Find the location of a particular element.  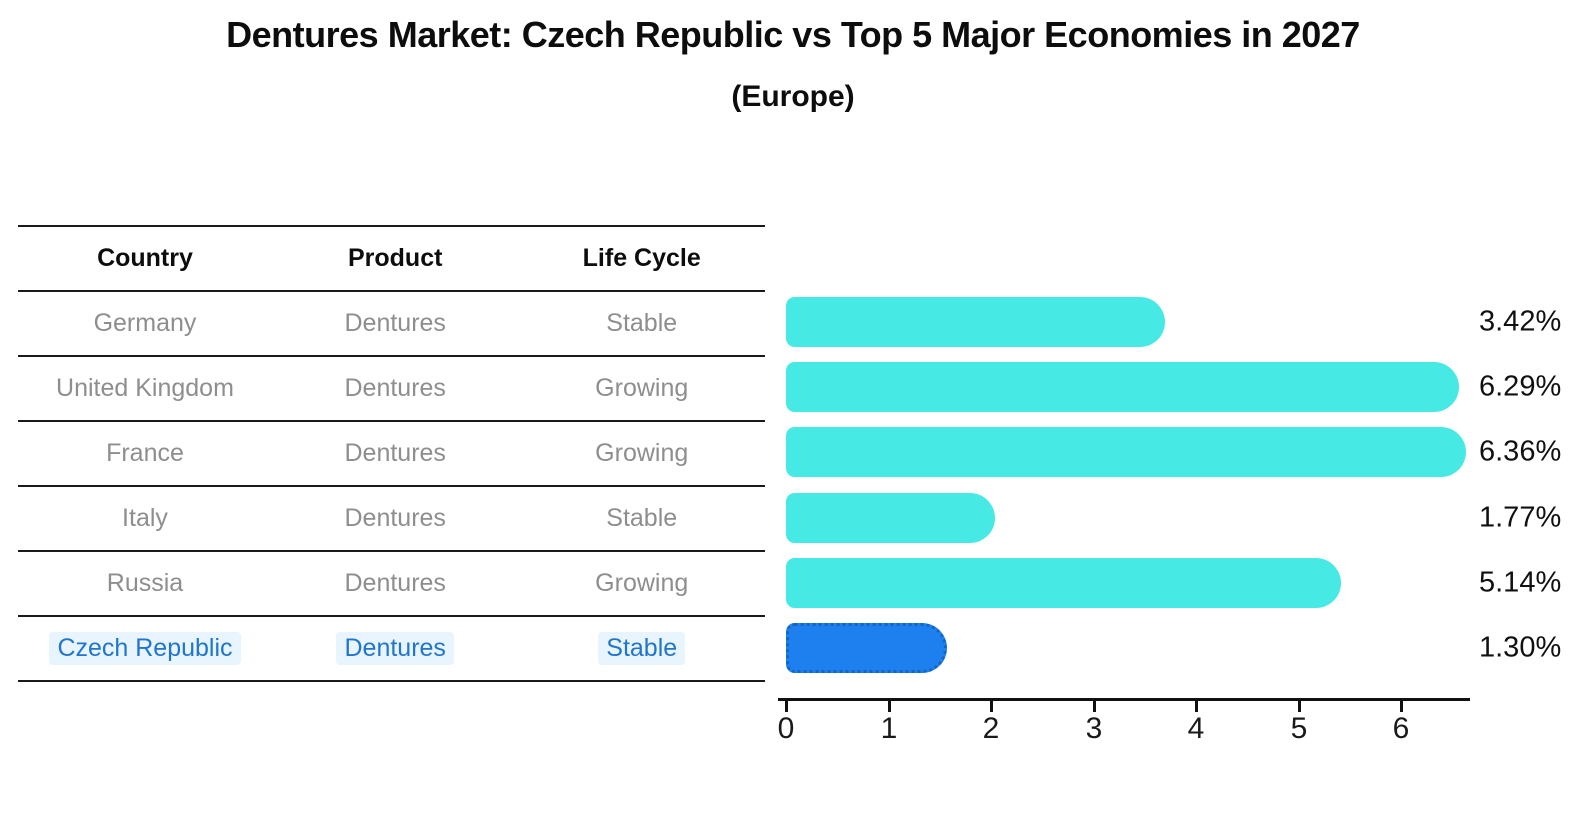

country-text: Russia is located at coordinates (145, 583).